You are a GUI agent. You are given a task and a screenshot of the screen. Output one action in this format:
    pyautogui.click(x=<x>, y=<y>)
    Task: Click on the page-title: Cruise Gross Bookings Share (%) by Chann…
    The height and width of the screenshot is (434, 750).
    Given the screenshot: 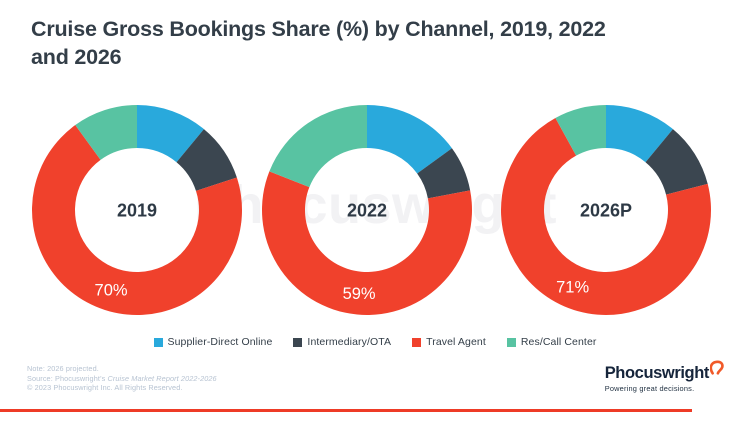 What is the action you would take?
    pyautogui.click(x=376, y=43)
    